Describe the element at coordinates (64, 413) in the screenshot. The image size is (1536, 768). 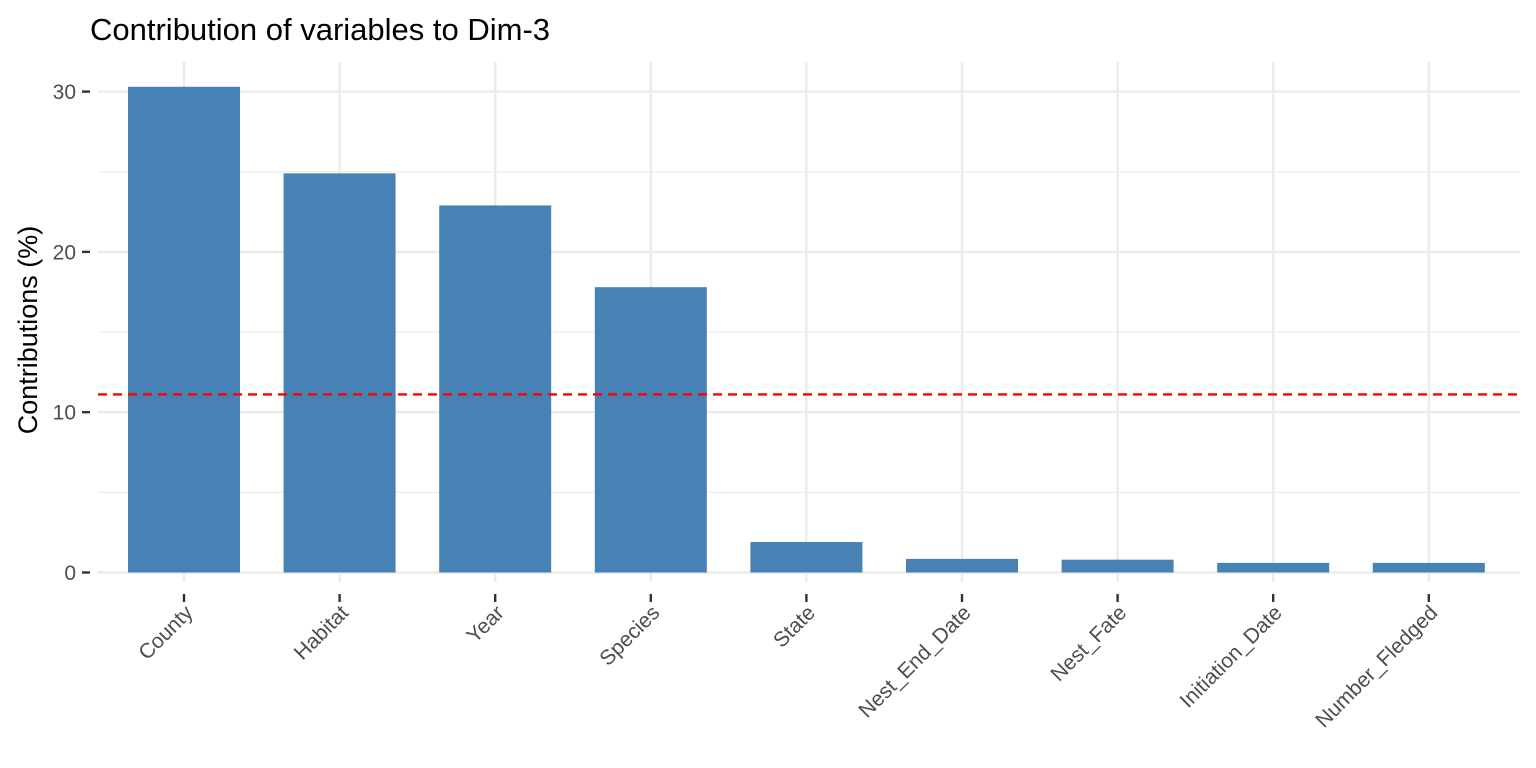
I see `y-tick-label: 10` at that location.